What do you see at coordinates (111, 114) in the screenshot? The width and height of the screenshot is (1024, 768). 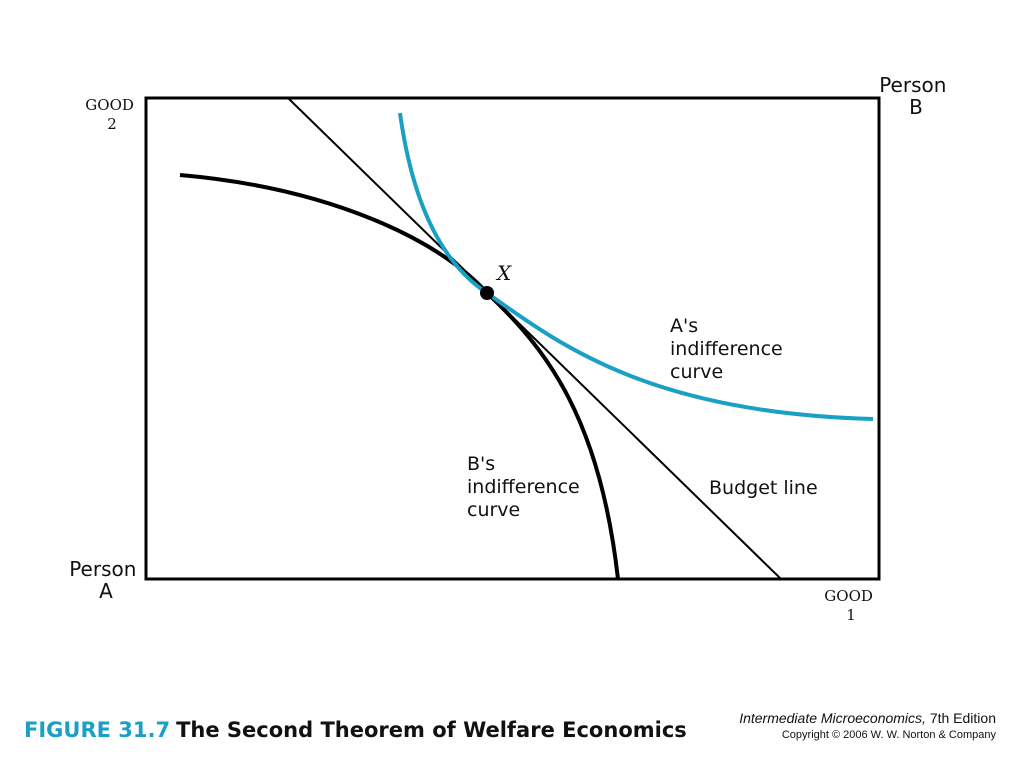 I see `good2-axis-label: GOOD 2` at bounding box center [111, 114].